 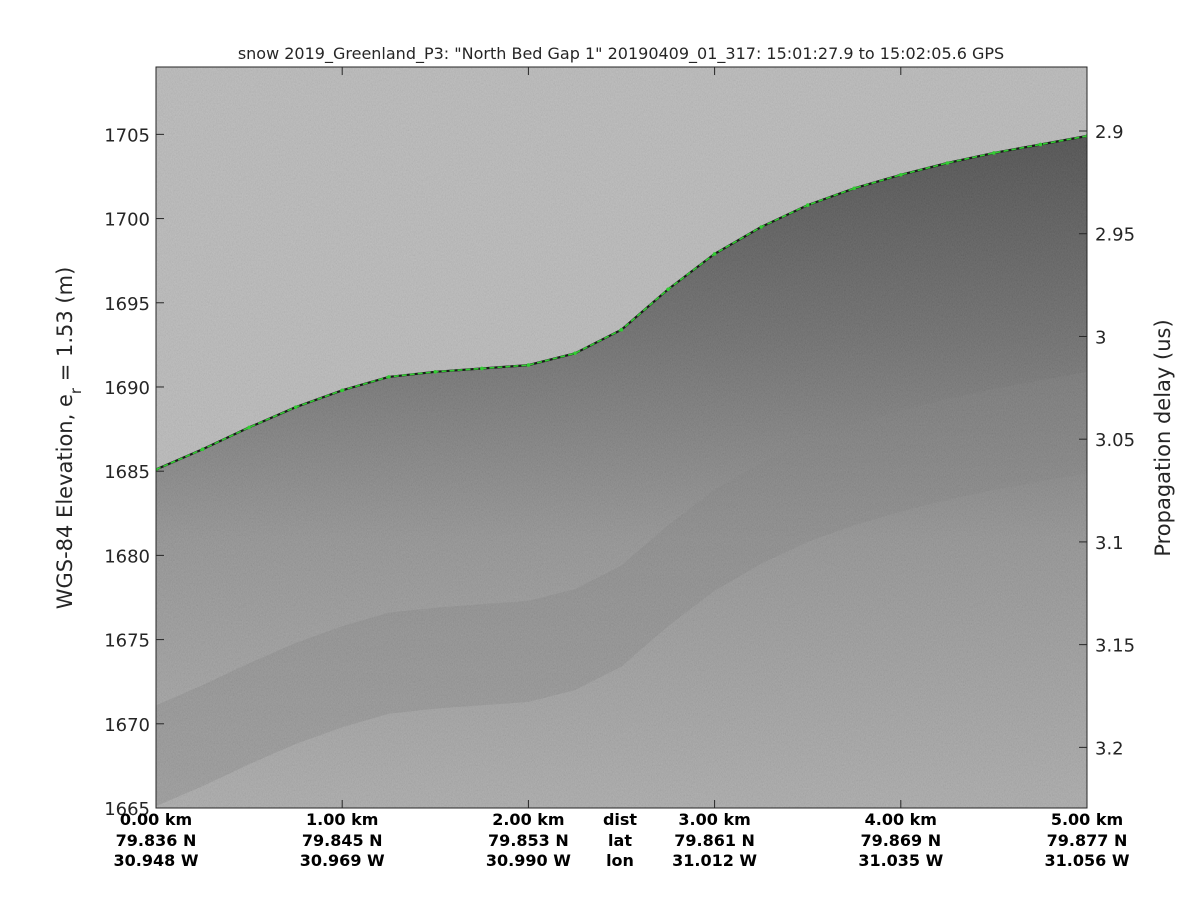 What do you see at coordinates (342, 819) in the screenshot?
I see `x-tick-label: 1.00 km` at bounding box center [342, 819].